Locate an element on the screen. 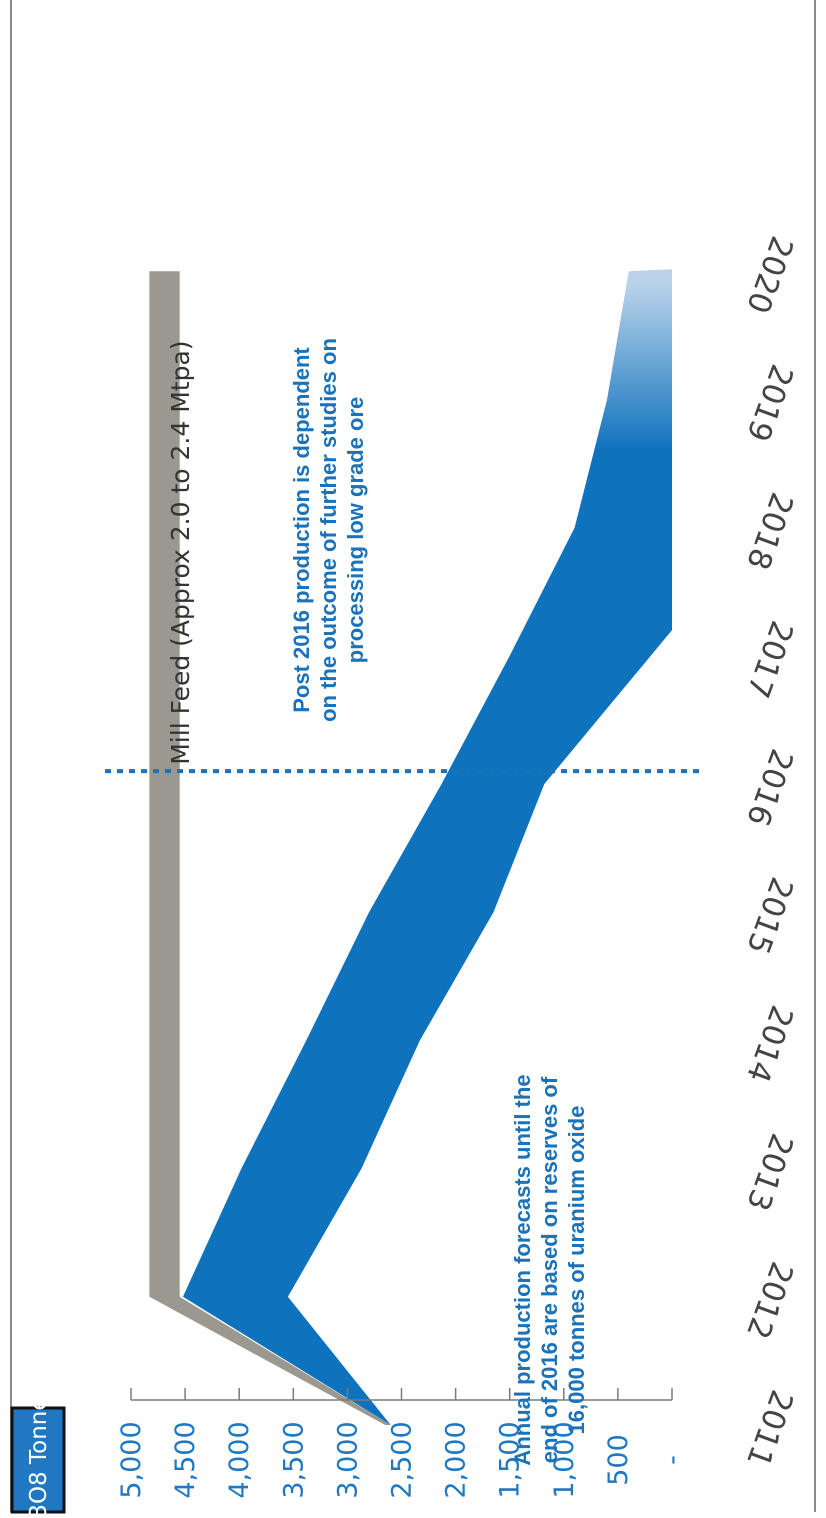  ylabel-box is located at coordinates (38, 1460).